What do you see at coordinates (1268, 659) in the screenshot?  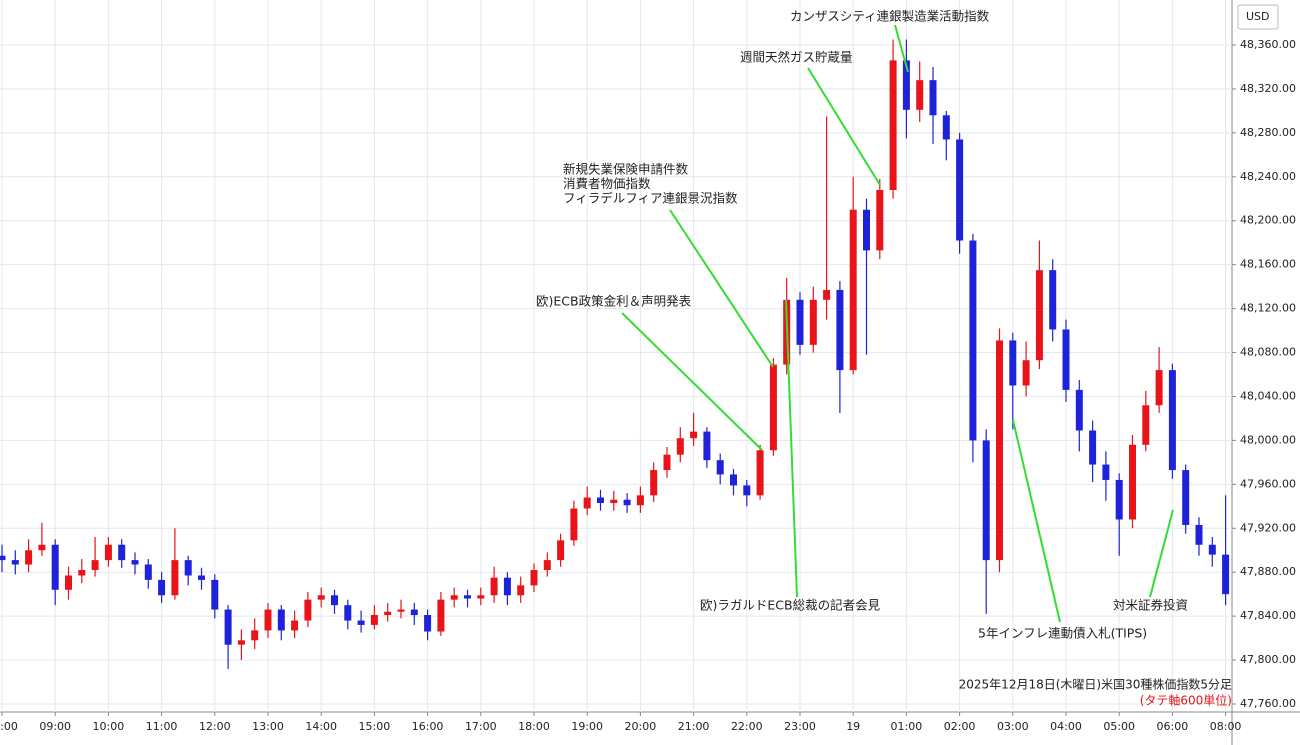 I see `y-tick-label: 47,800.00` at bounding box center [1268, 659].